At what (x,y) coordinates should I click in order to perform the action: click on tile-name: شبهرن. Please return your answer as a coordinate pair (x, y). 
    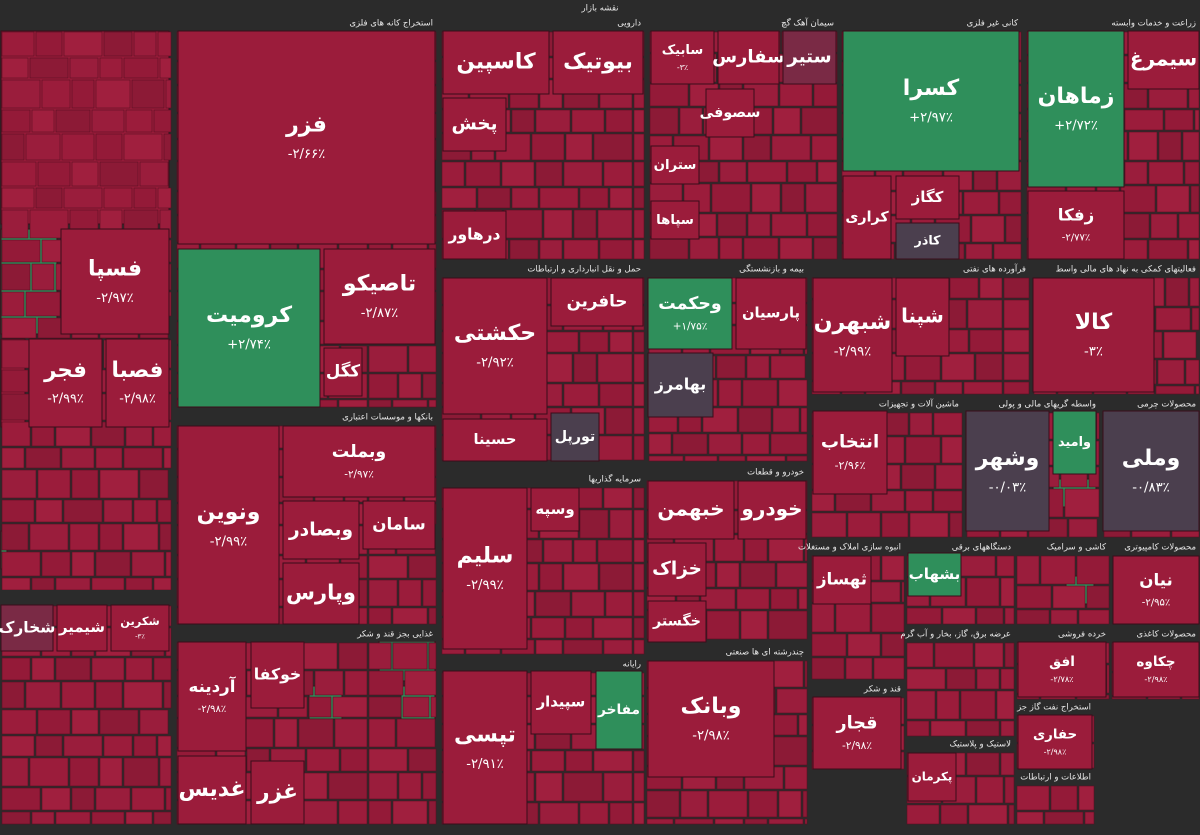
    Looking at the image, I should click on (853, 322).